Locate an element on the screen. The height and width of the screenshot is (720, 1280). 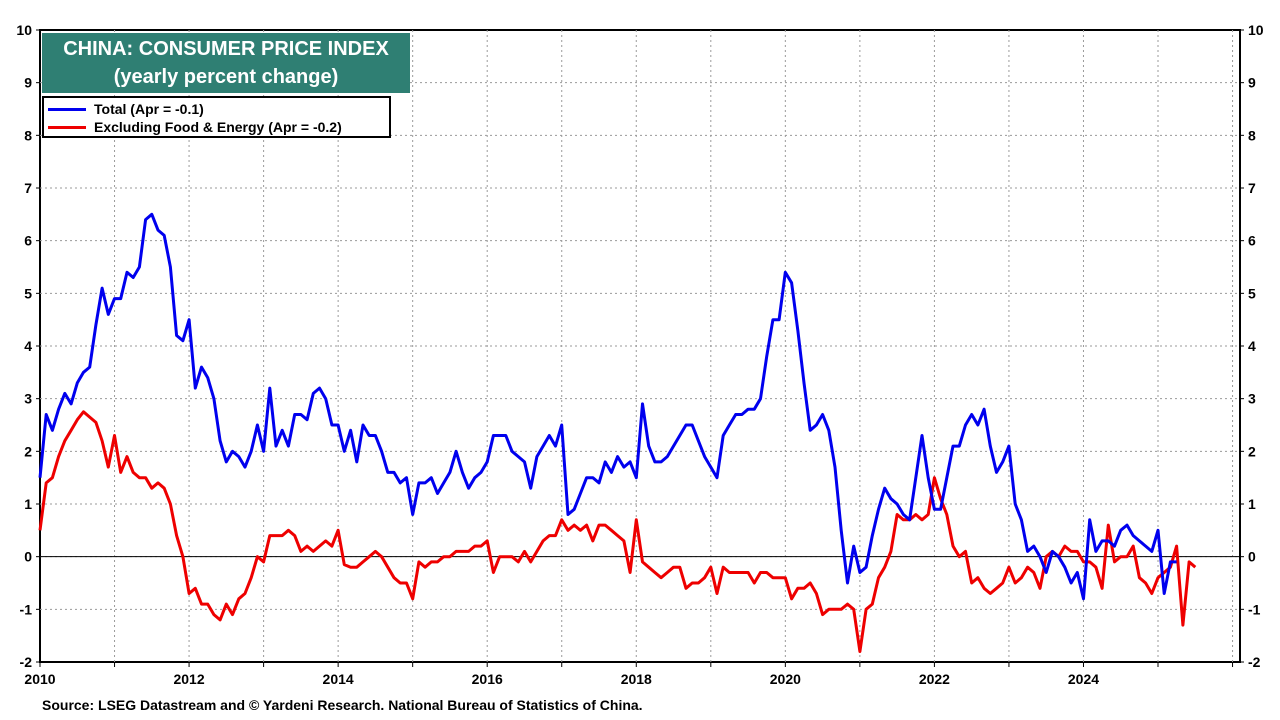
right-tick-label: 3 is located at coordinates (1252, 399).